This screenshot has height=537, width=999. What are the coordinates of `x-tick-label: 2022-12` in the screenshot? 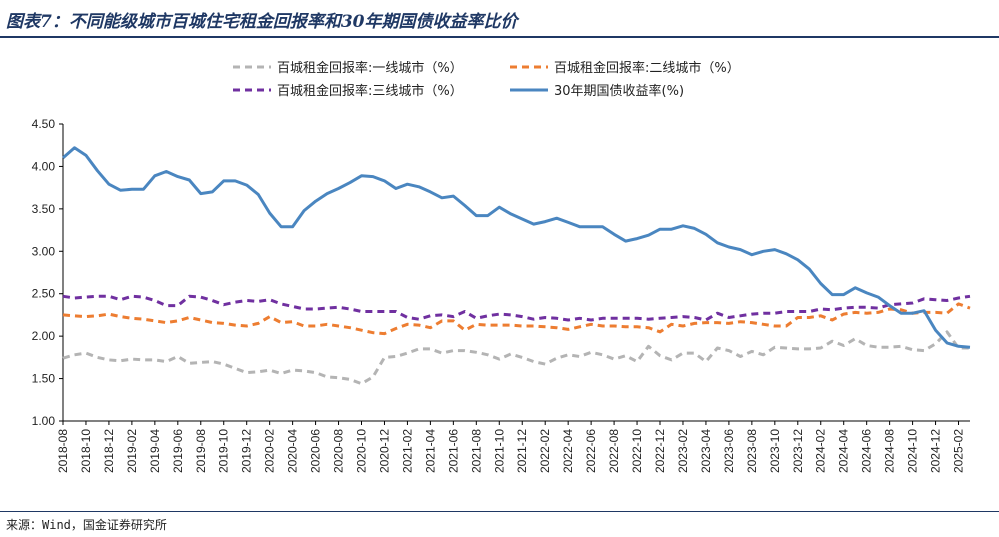 It's located at (660, 451).